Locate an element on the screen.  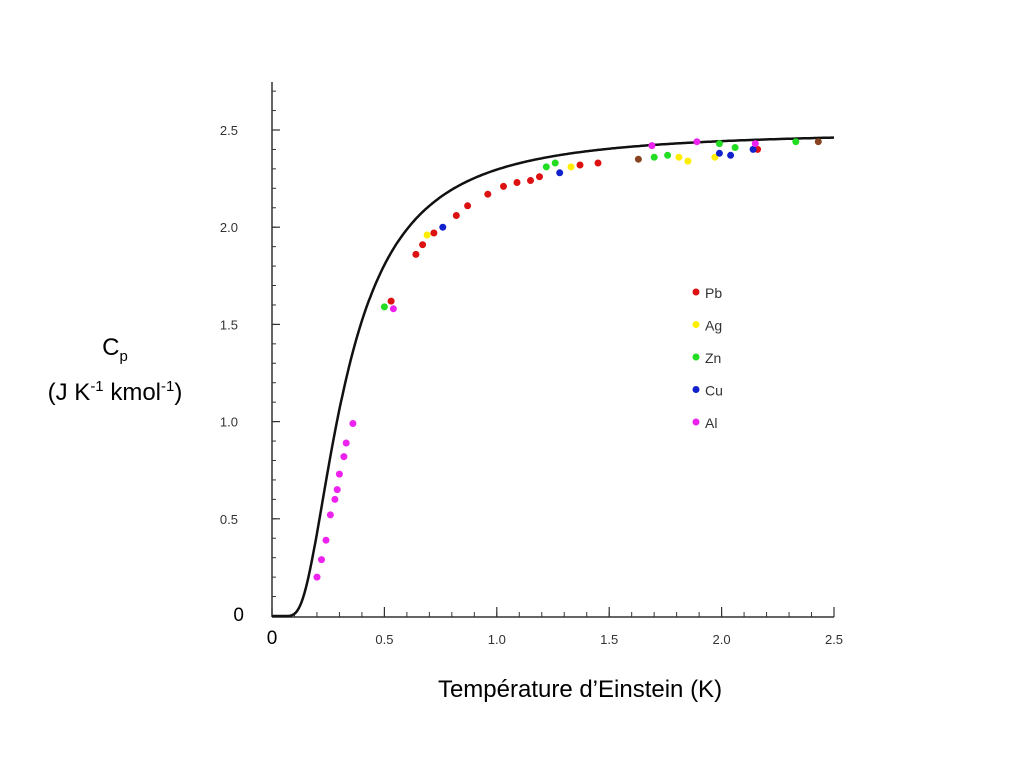
x-axis-label: Température d’Einstein (K) is located at coordinates (580, 689).